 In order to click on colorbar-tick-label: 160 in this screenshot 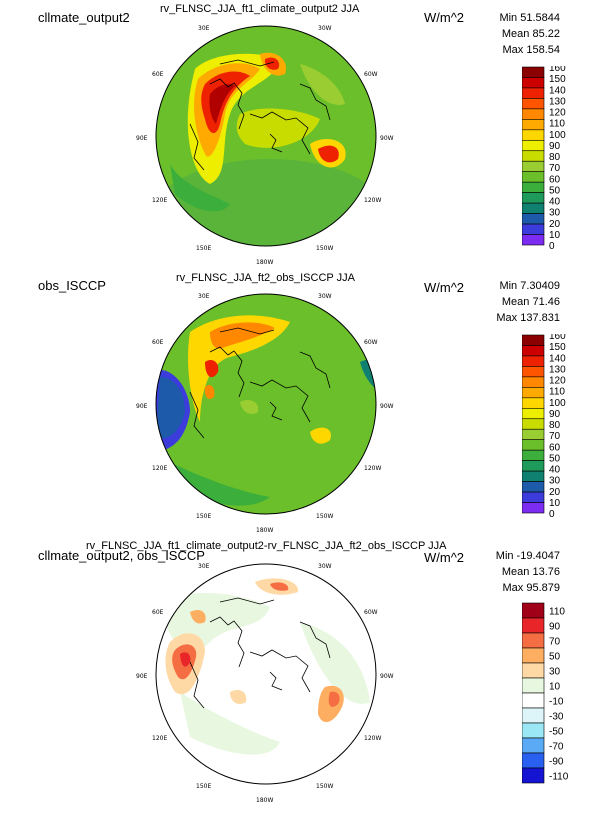, I will do `click(557, 338)`.